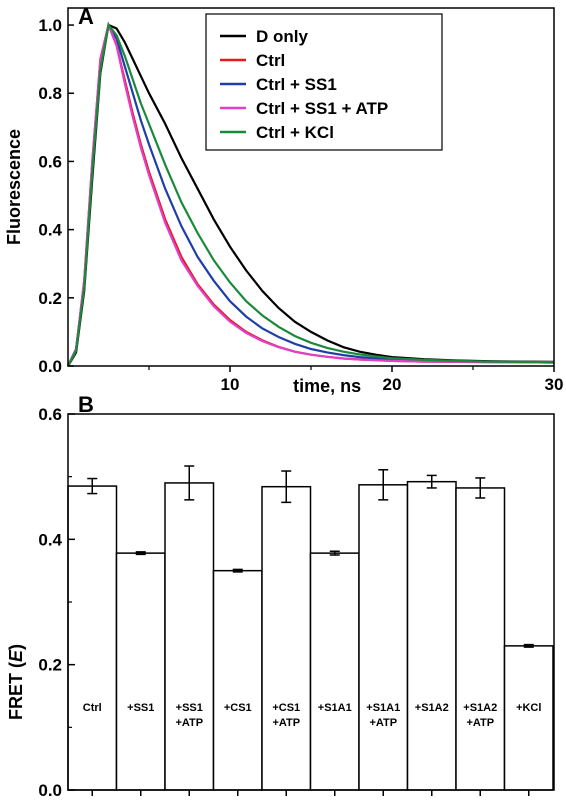 The height and width of the screenshot is (800, 566). Describe the element at coordinates (50, 25) in the screenshot. I see `y-tick-label: 1.0` at that location.